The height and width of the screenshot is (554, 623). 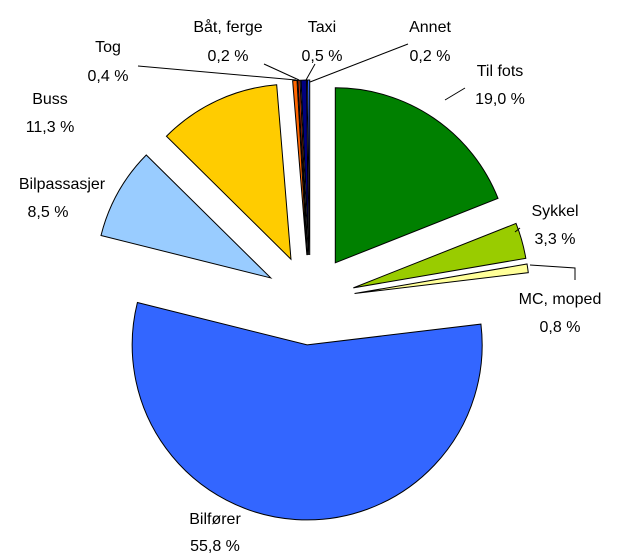 What do you see at coordinates (108, 76) in the screenshot?
I see `value-label: 0,4 %` at bounding box center [108, 76].